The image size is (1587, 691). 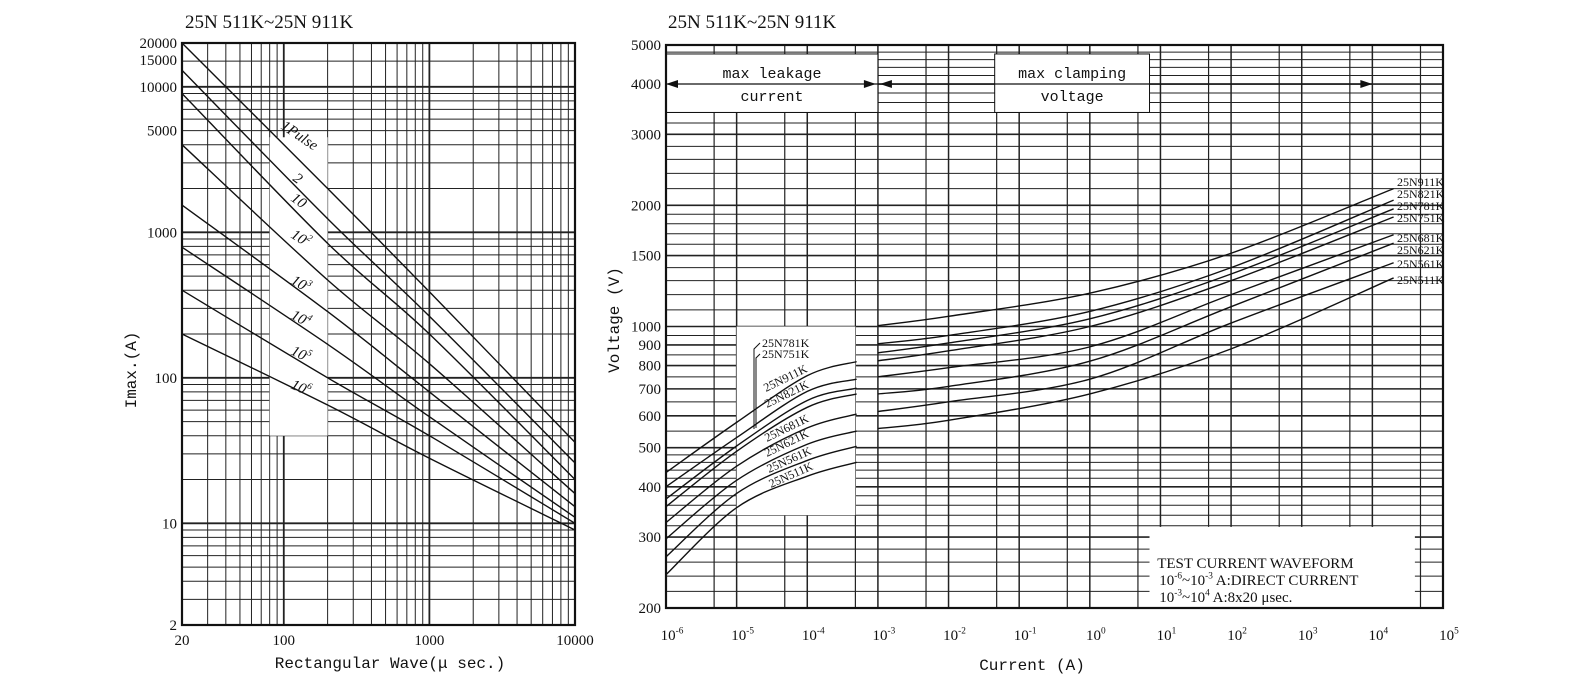 What do you see at coordinates (298, 286) in the screenshot?
I see `label-area-background` at bounding box center [298, 286].